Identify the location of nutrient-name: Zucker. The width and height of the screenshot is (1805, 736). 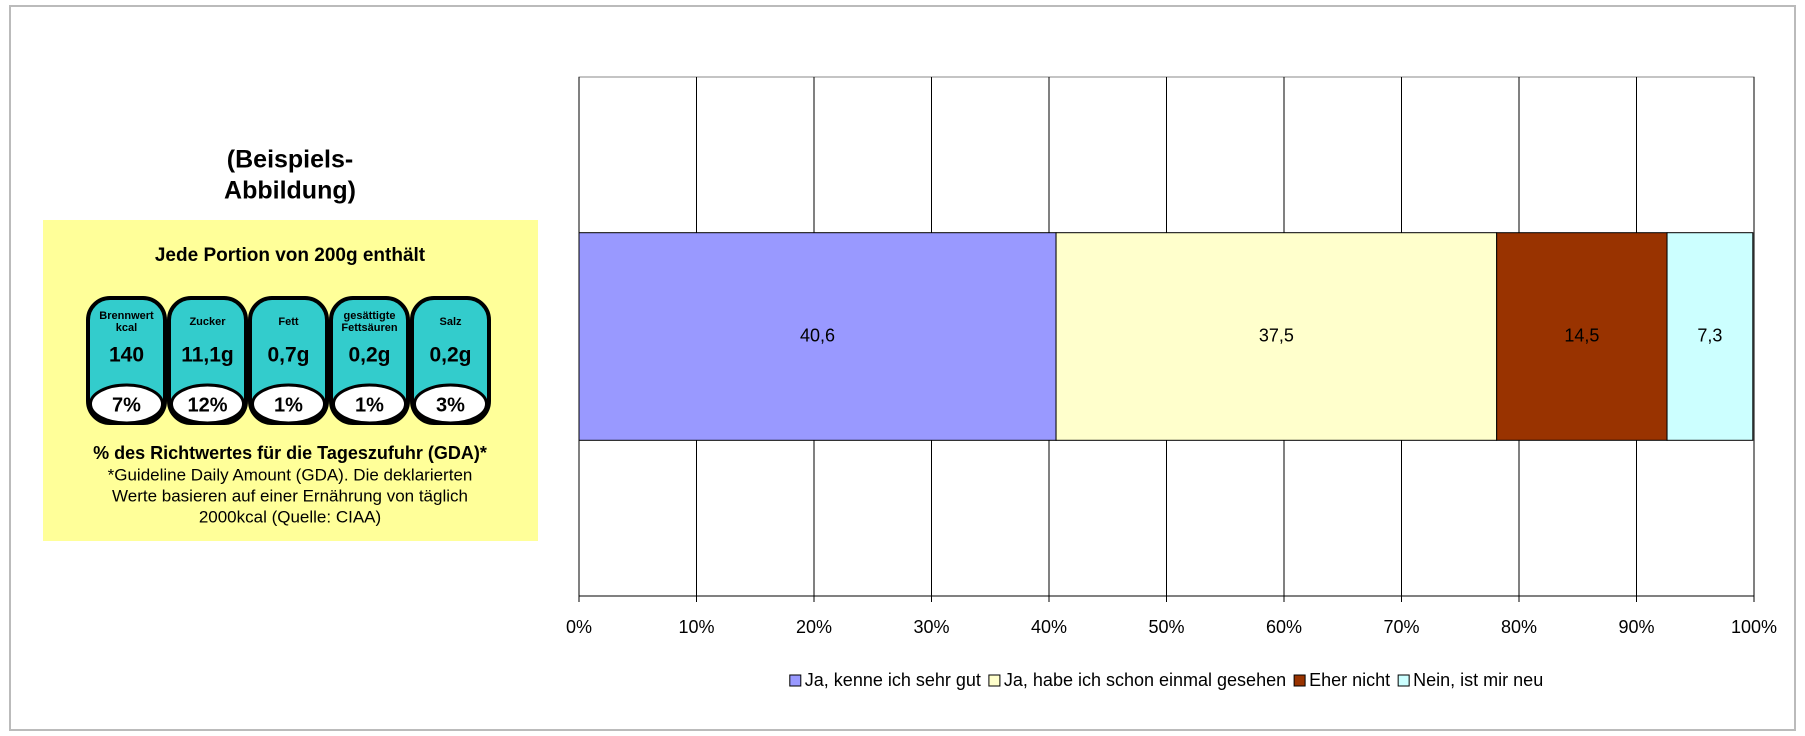
(207, 322).